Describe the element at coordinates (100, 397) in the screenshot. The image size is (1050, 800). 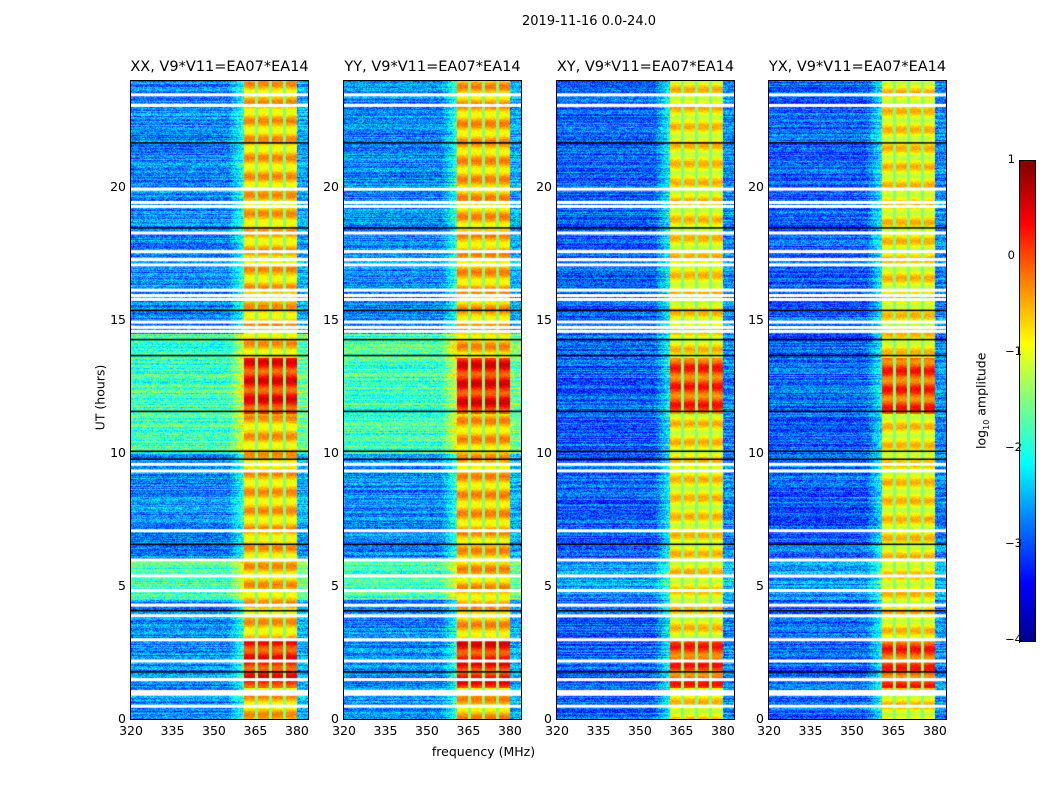
I see `y-axis-label: UT (hours)` at that location.